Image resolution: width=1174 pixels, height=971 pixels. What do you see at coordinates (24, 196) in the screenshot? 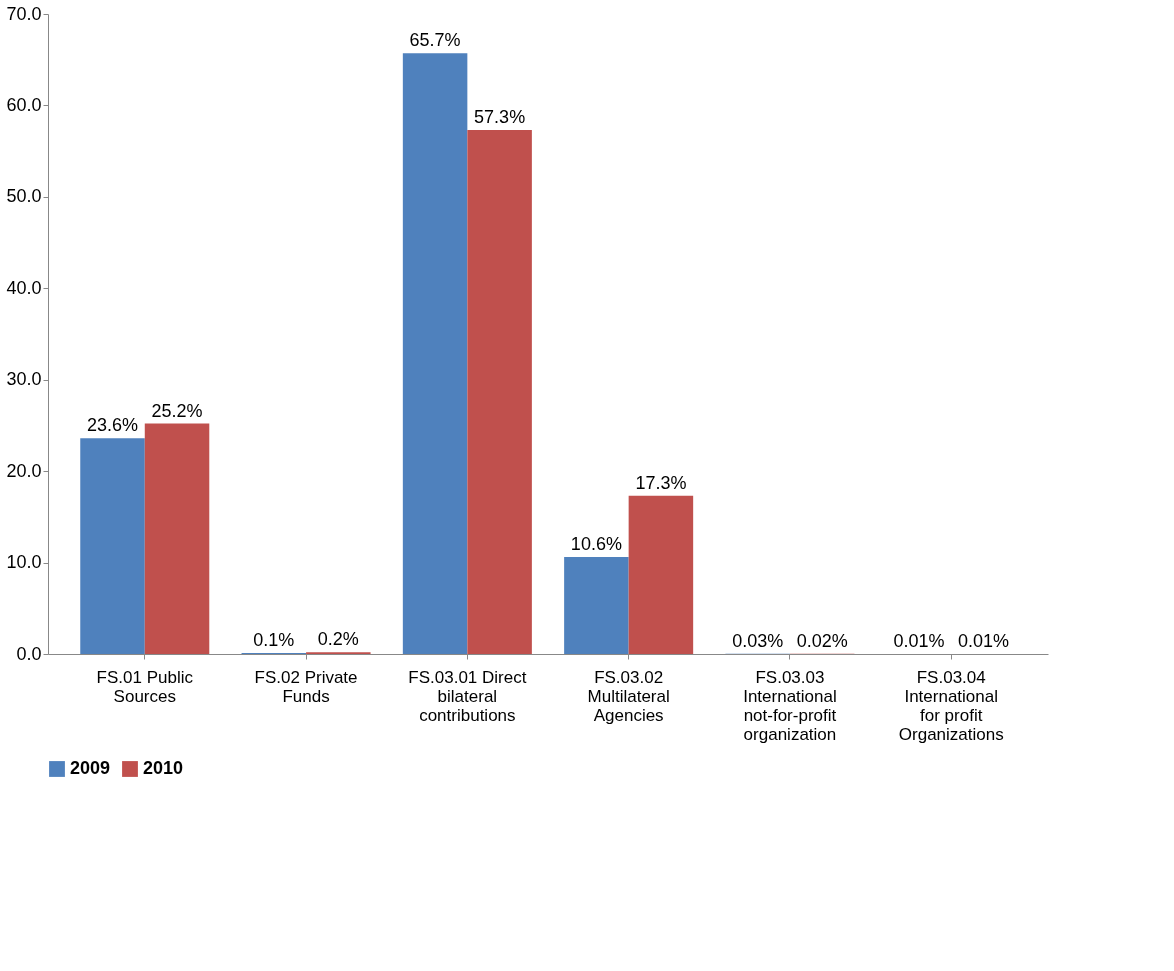
I see `y-tick-label: 50.0` at bounding box center [24, 196].